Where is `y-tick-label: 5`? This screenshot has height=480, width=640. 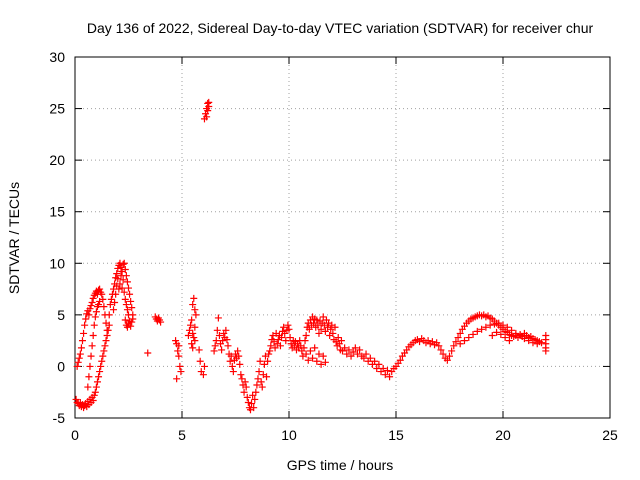
y-tick-label: 5 is located at coordinates (61, 315).